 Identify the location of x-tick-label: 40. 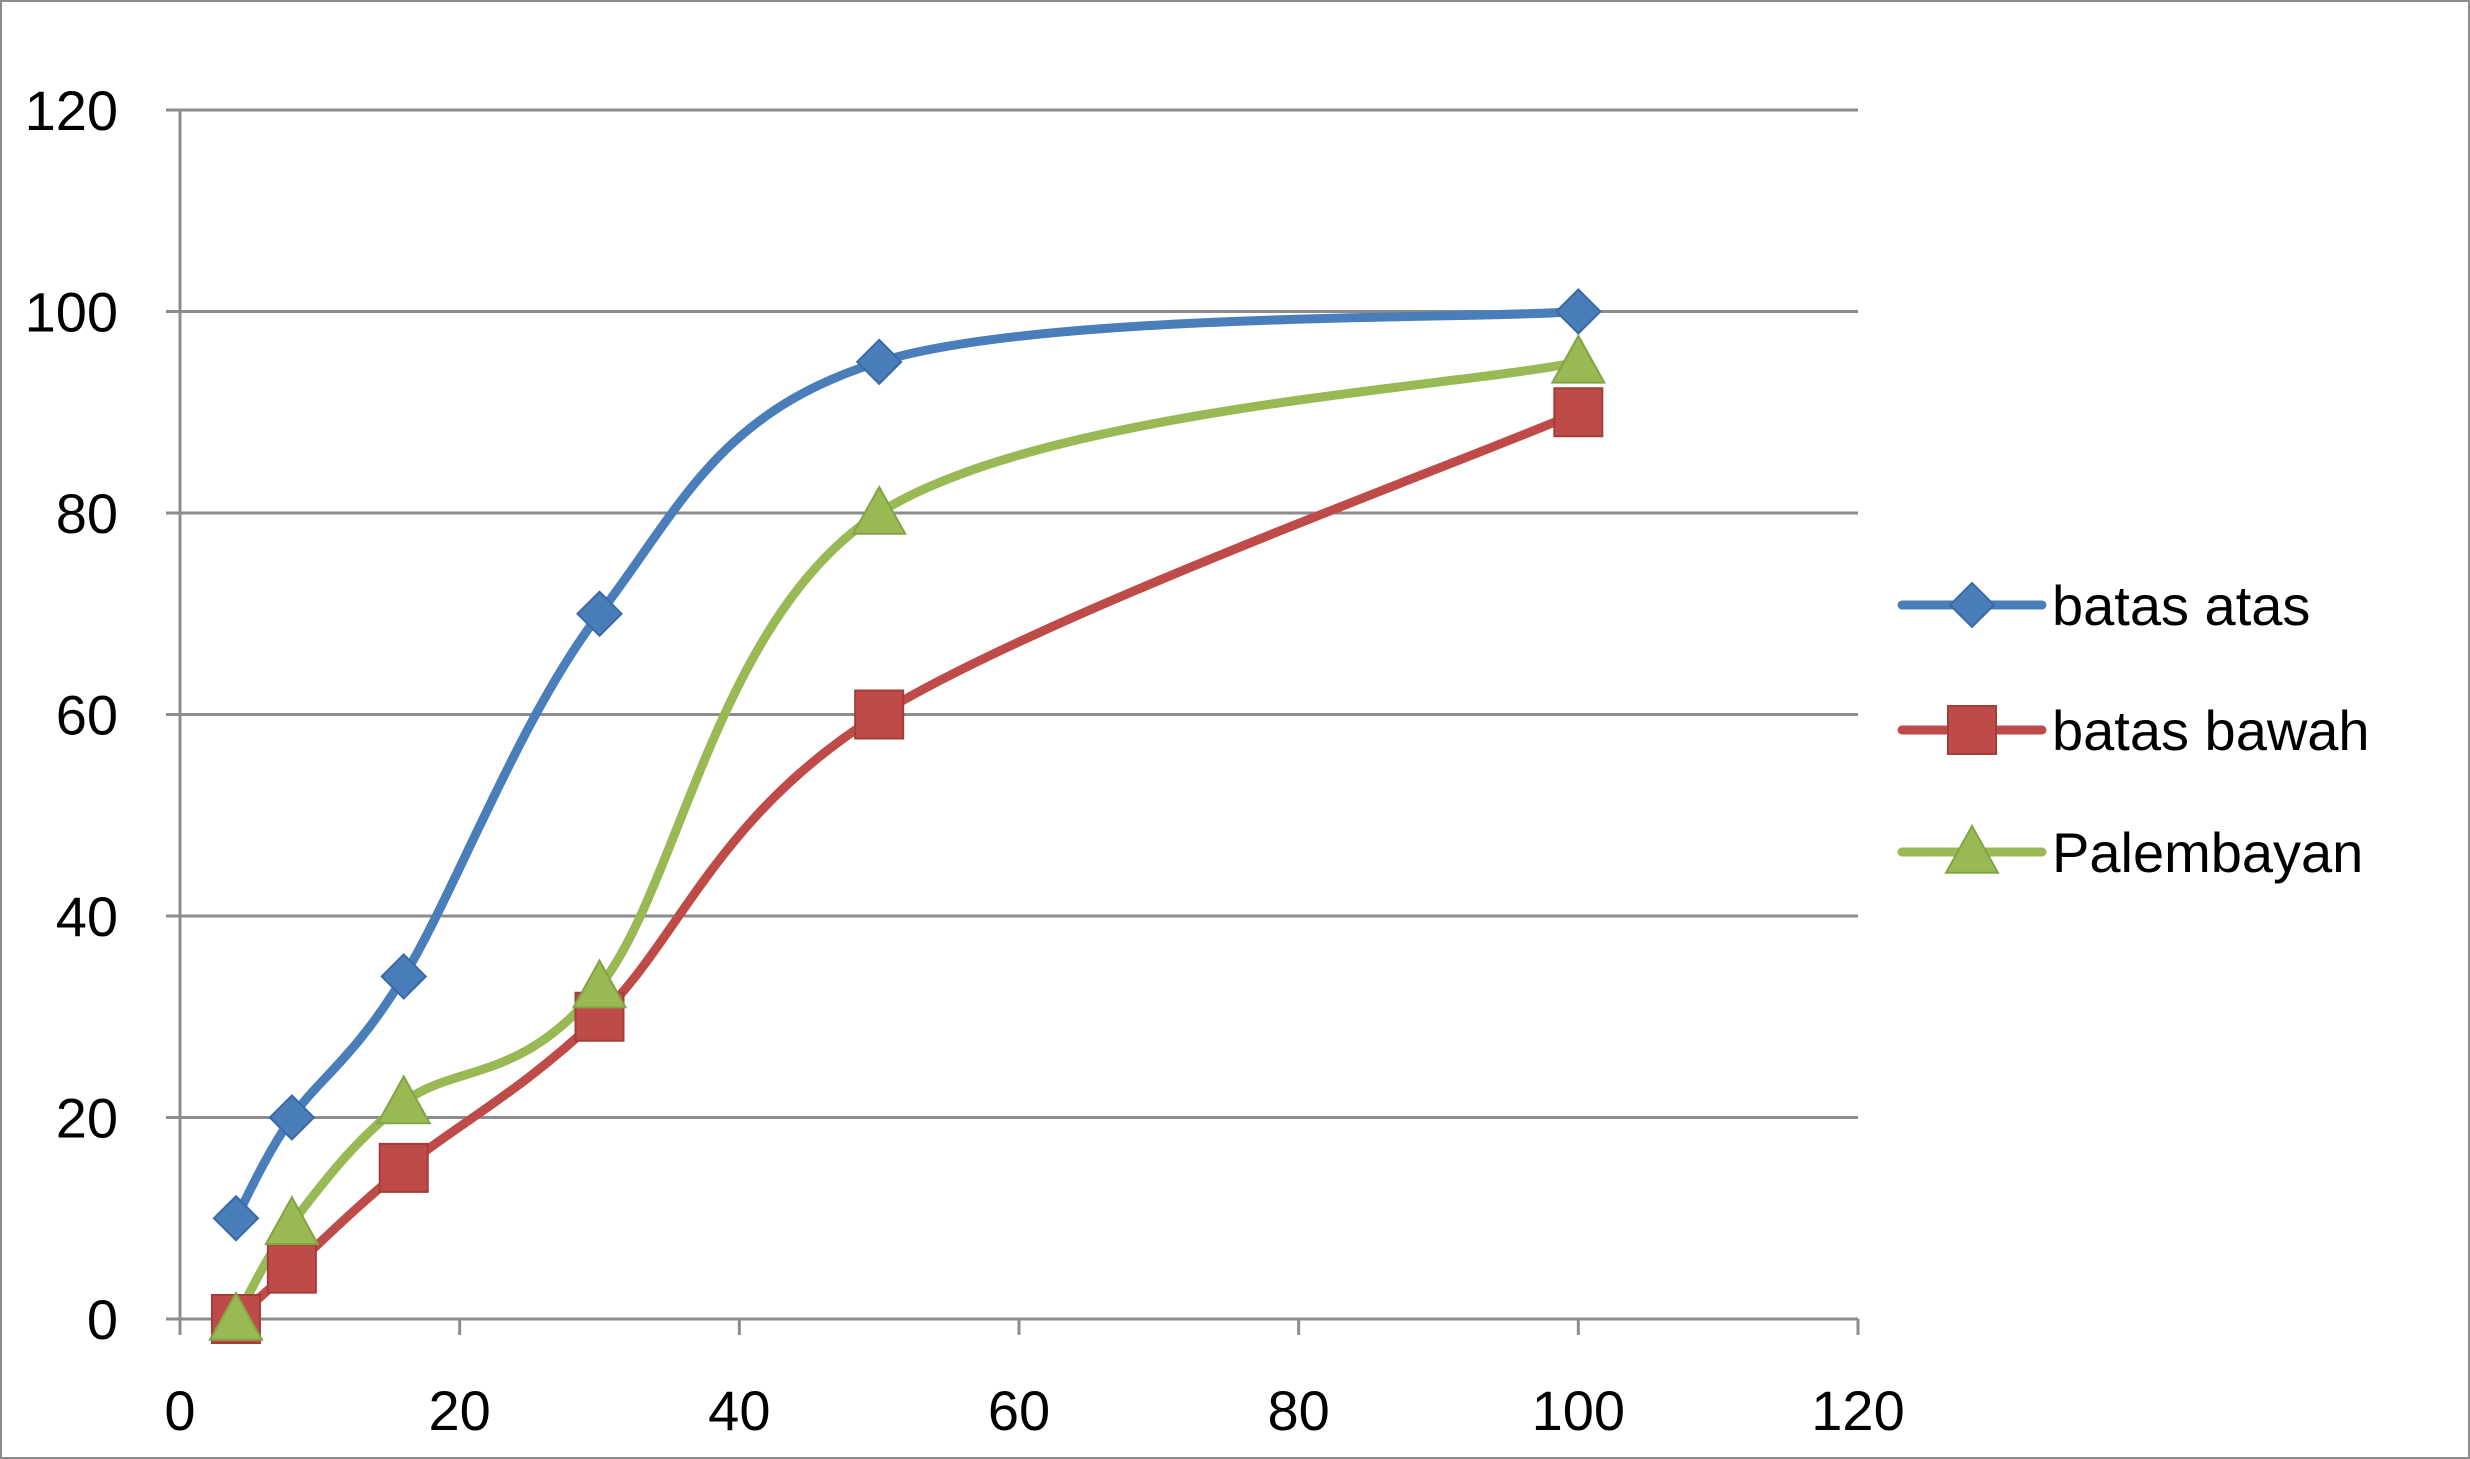
(739, 1410).